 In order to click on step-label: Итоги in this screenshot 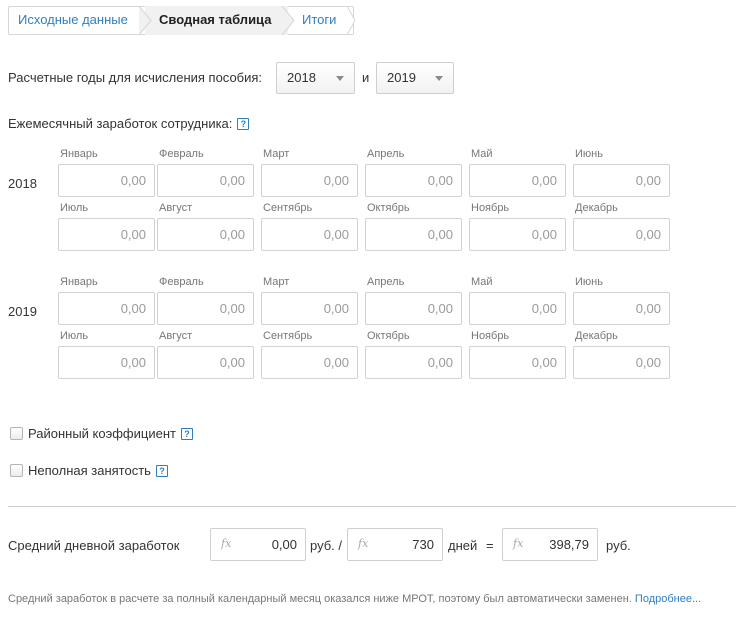, I will do `click(319, 19)`.